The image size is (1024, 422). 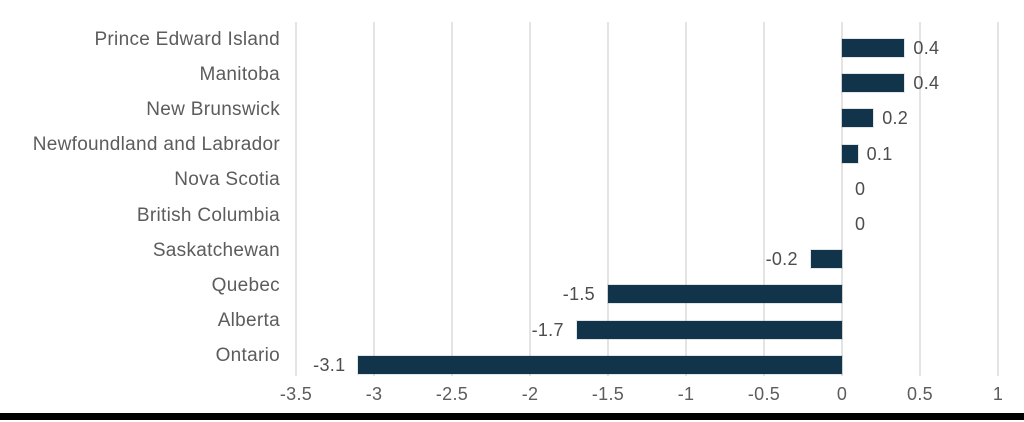 I want to click on category-label: British Columbia, so click(x=208, y=215).